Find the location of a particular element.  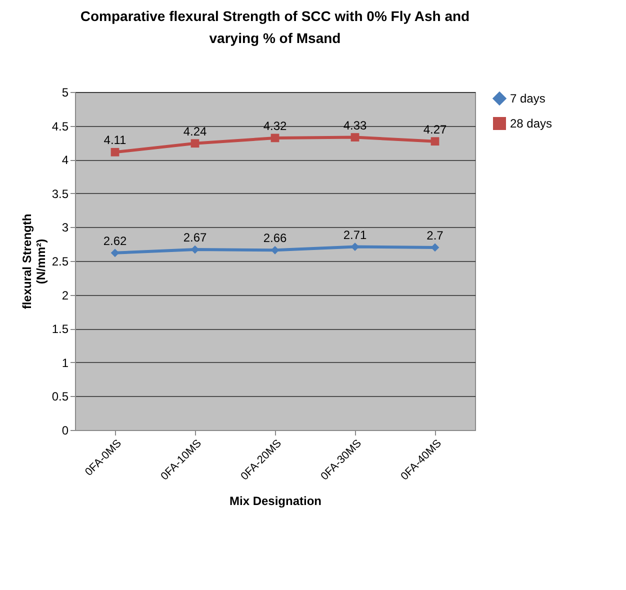

legend-label: 28 days is located at coordinates (531, 123).